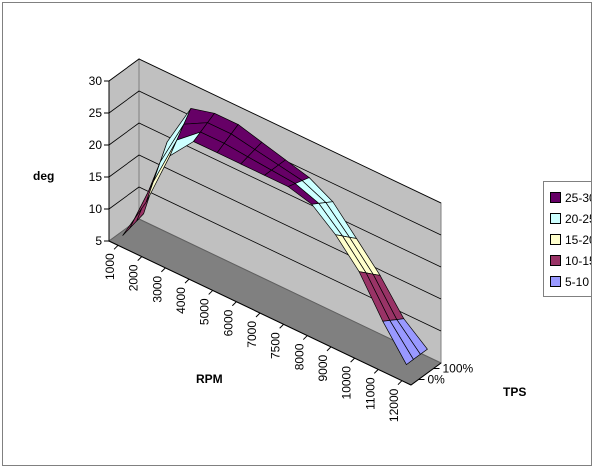  Describe the element at coordinates (458, 369) in the screenshot. I see `y-tick-label: 100%` at that location.